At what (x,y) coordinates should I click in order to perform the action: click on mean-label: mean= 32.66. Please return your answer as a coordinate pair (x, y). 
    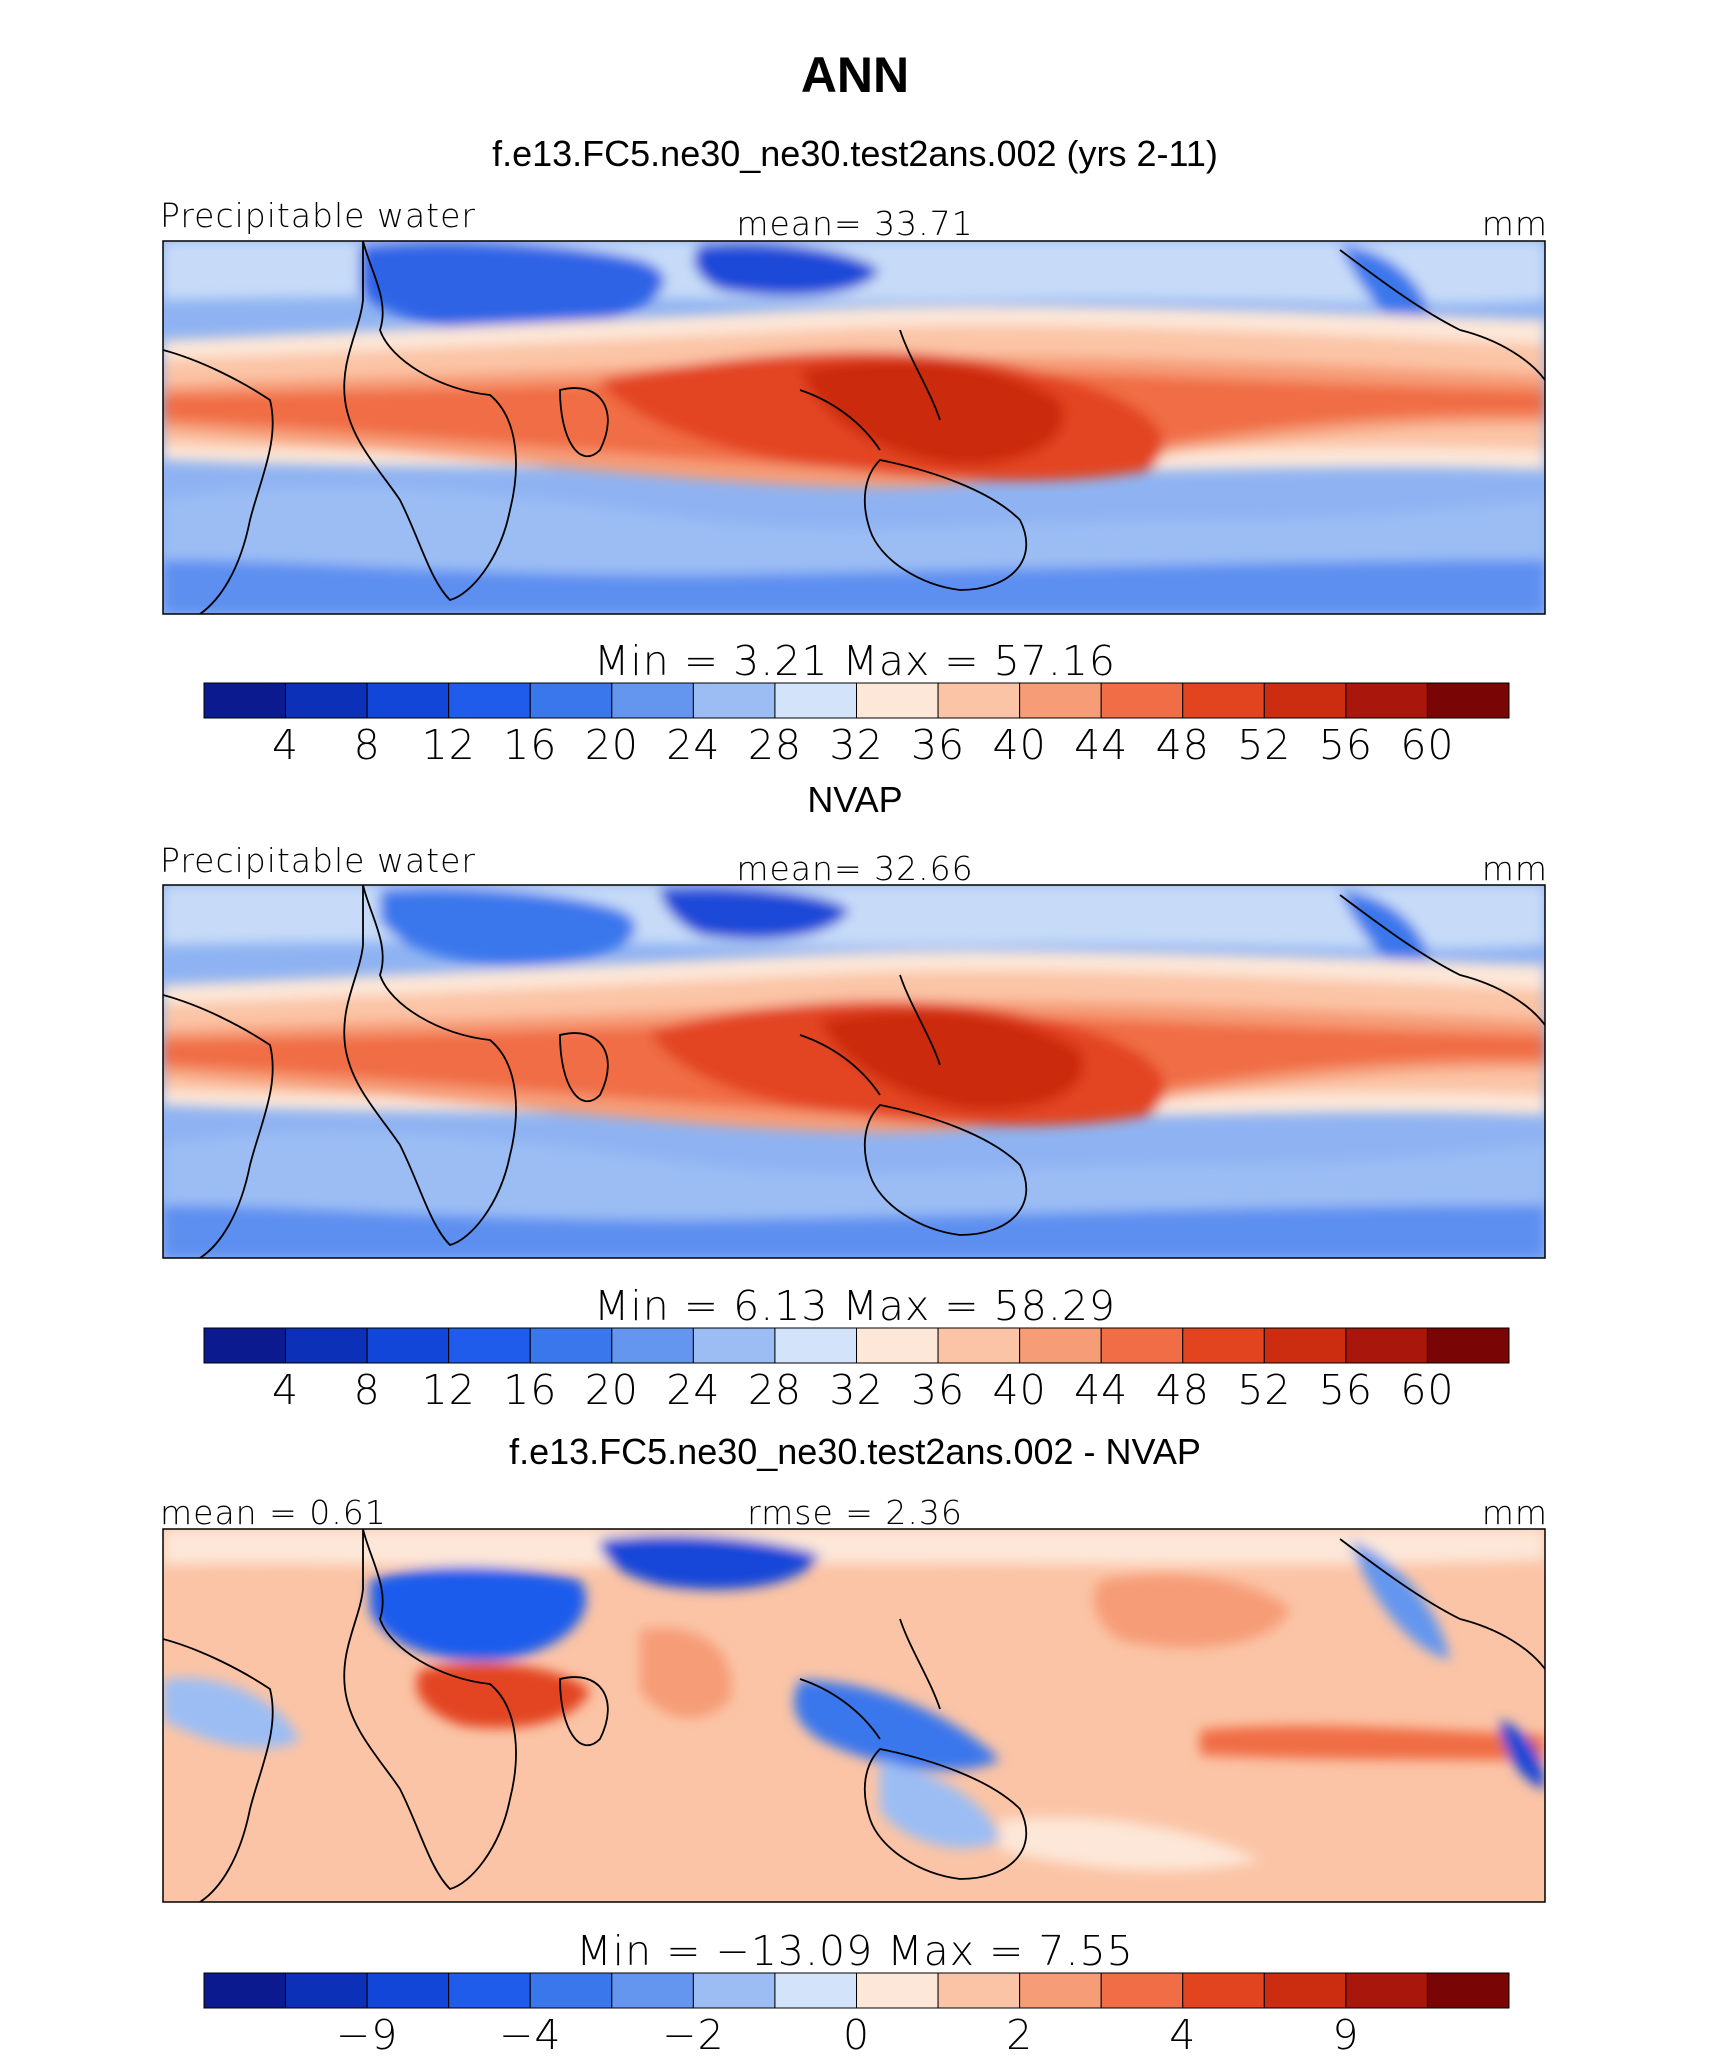
    Looking at the image, I should click on (854, 868).